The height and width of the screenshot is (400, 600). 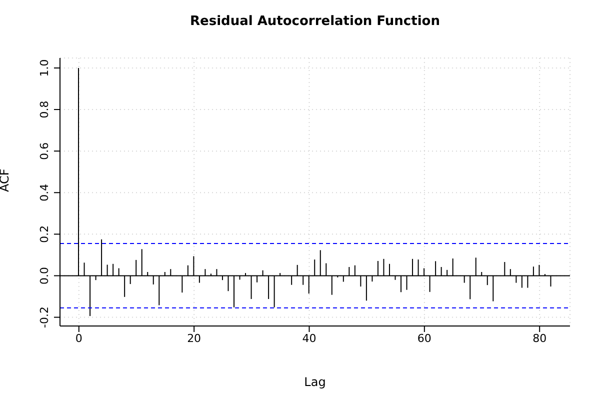 What do you see at coordinates (44, 109) in the screenshot?
I see `y-tick-label: 0.8` at bounding box center [44, 109].